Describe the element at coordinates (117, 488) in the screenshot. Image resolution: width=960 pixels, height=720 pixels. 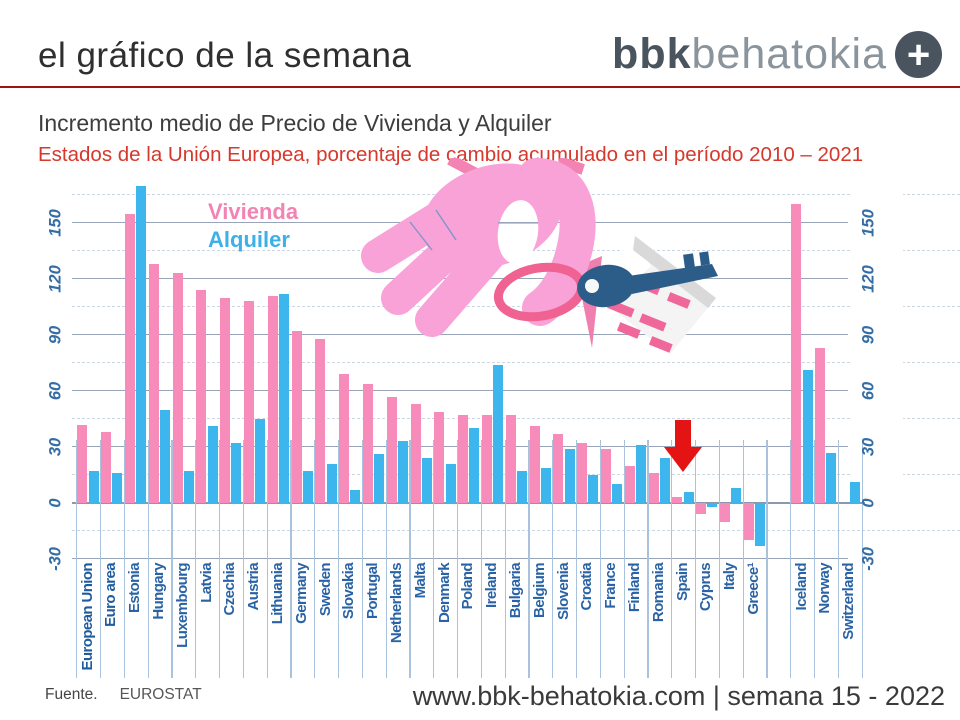
I see `bar-alquiler-euro-area` at that location.